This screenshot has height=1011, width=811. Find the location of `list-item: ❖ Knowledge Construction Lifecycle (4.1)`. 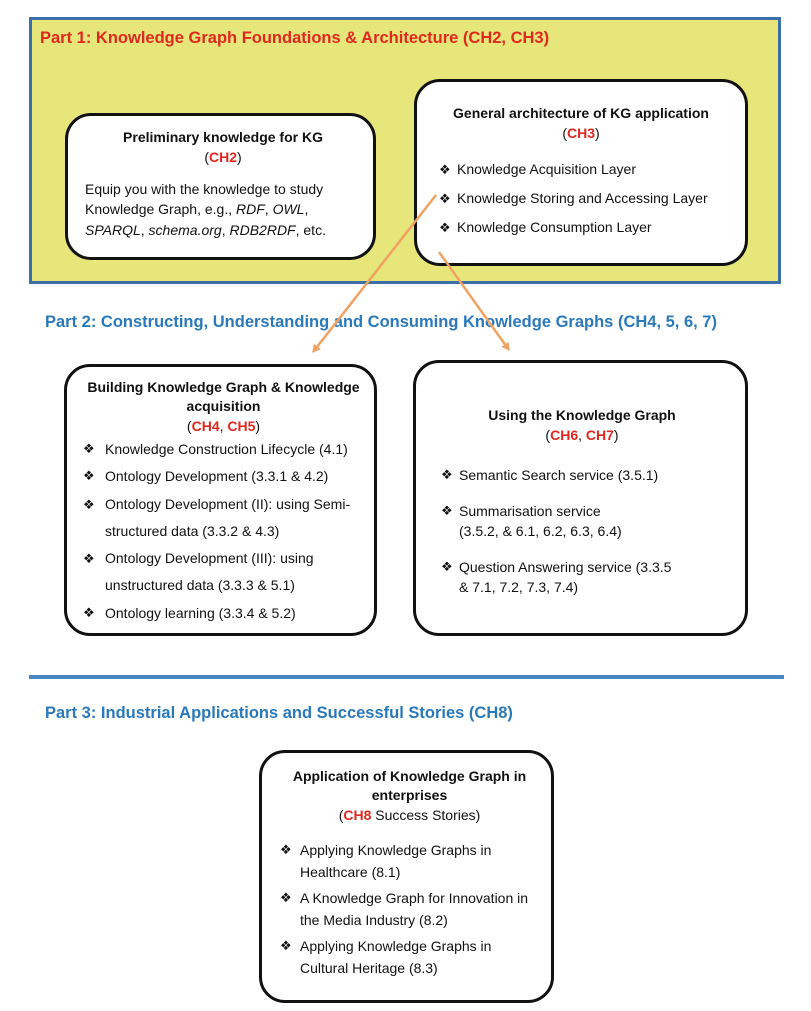

list-item: ❖ Knowledge Construction Lifecycle (4.1) is located at coordinates (223, 449).